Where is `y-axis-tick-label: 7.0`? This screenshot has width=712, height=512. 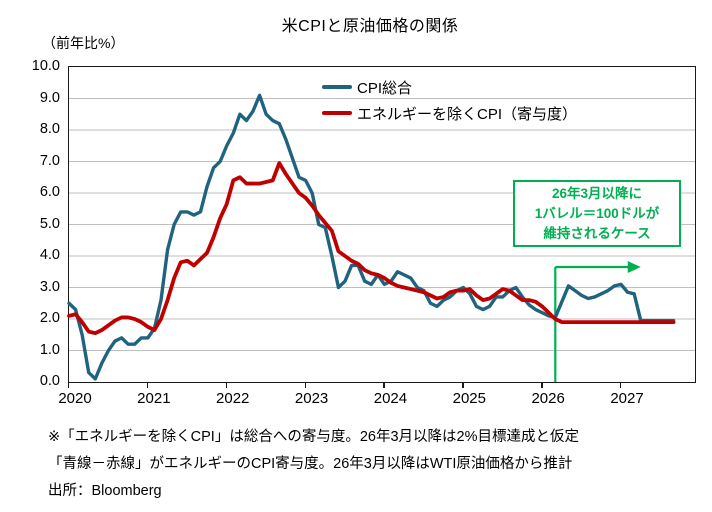
y-axis-tick-label: 7.0 is located at coordinates (49, 160).